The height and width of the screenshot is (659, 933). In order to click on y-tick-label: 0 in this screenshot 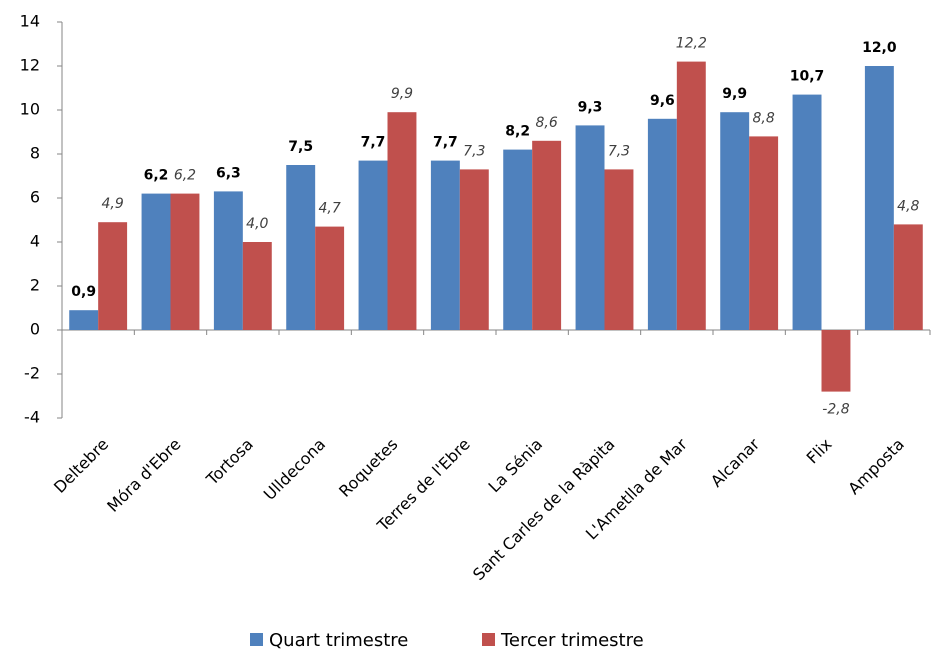, I will do `click(35, 329)`.